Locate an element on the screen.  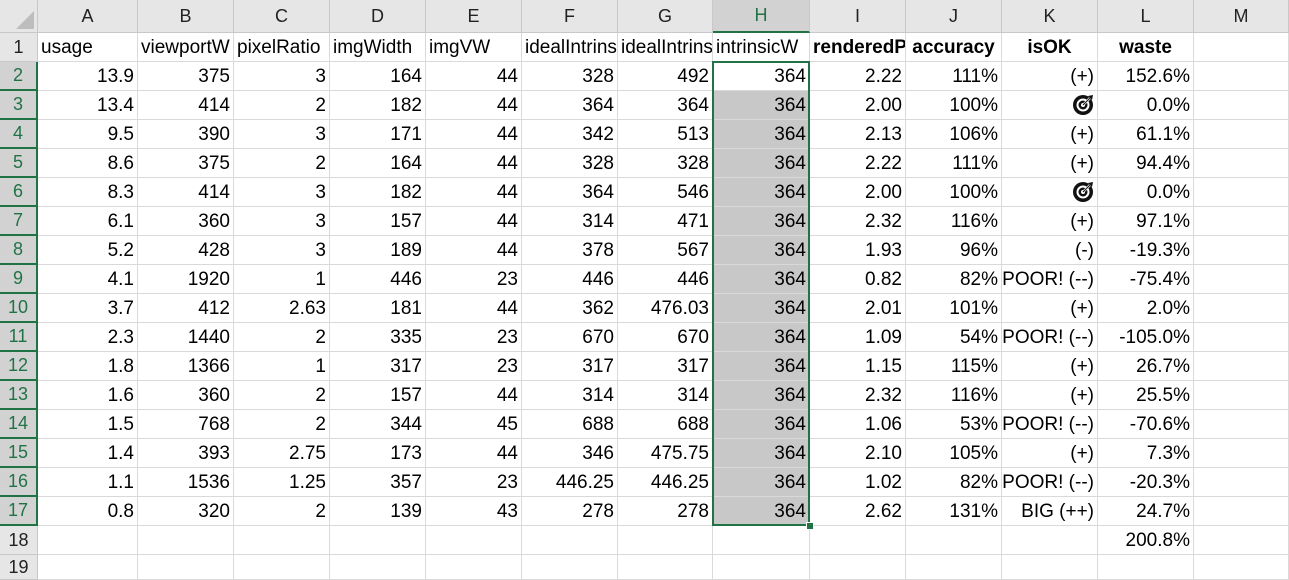
cell-m18 is located at coordinates (1241, 540).